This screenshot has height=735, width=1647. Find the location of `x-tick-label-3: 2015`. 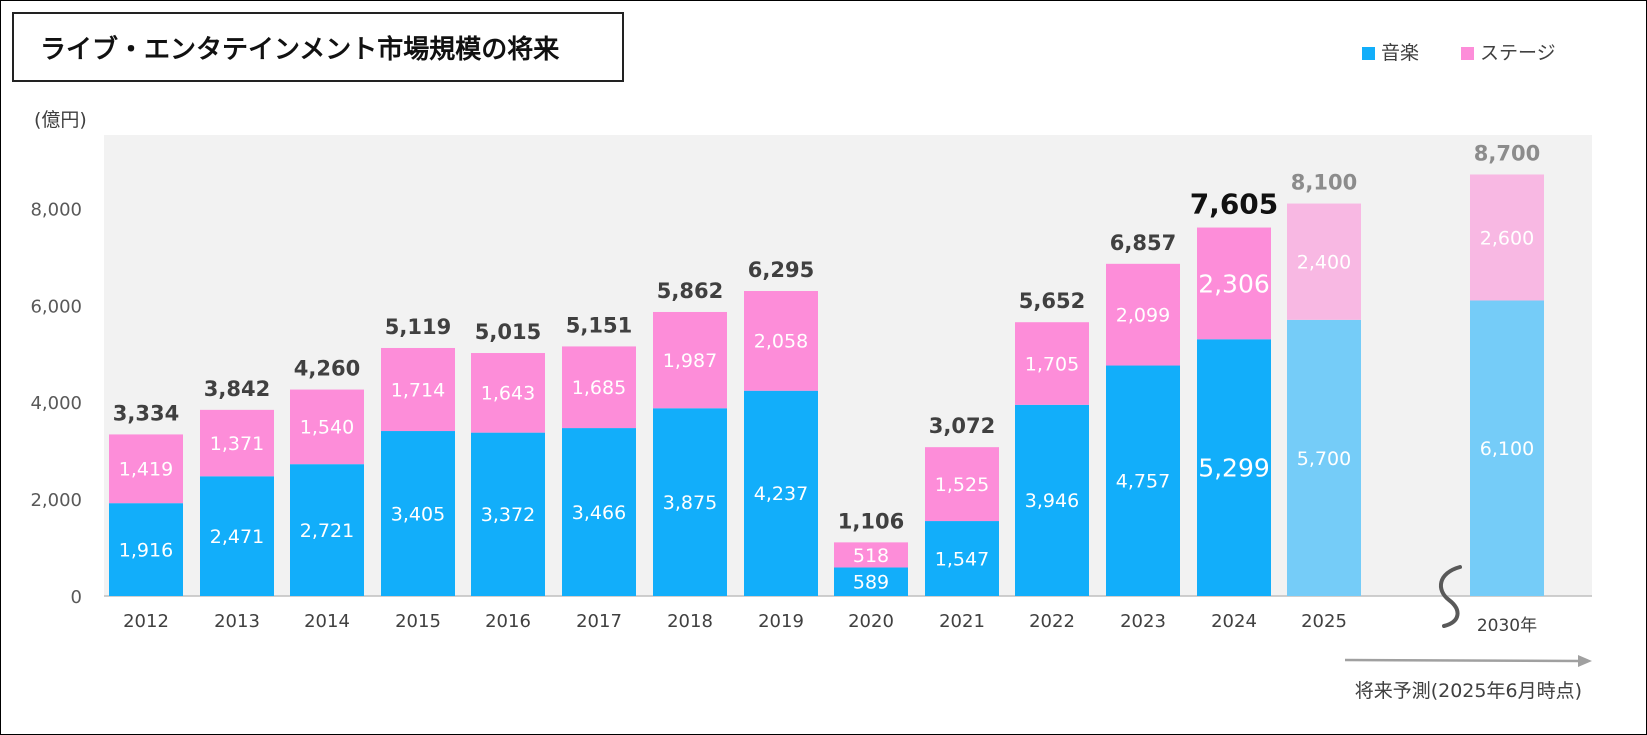

x-tick-label-3: 2015 is located at coordinates (418, 621).